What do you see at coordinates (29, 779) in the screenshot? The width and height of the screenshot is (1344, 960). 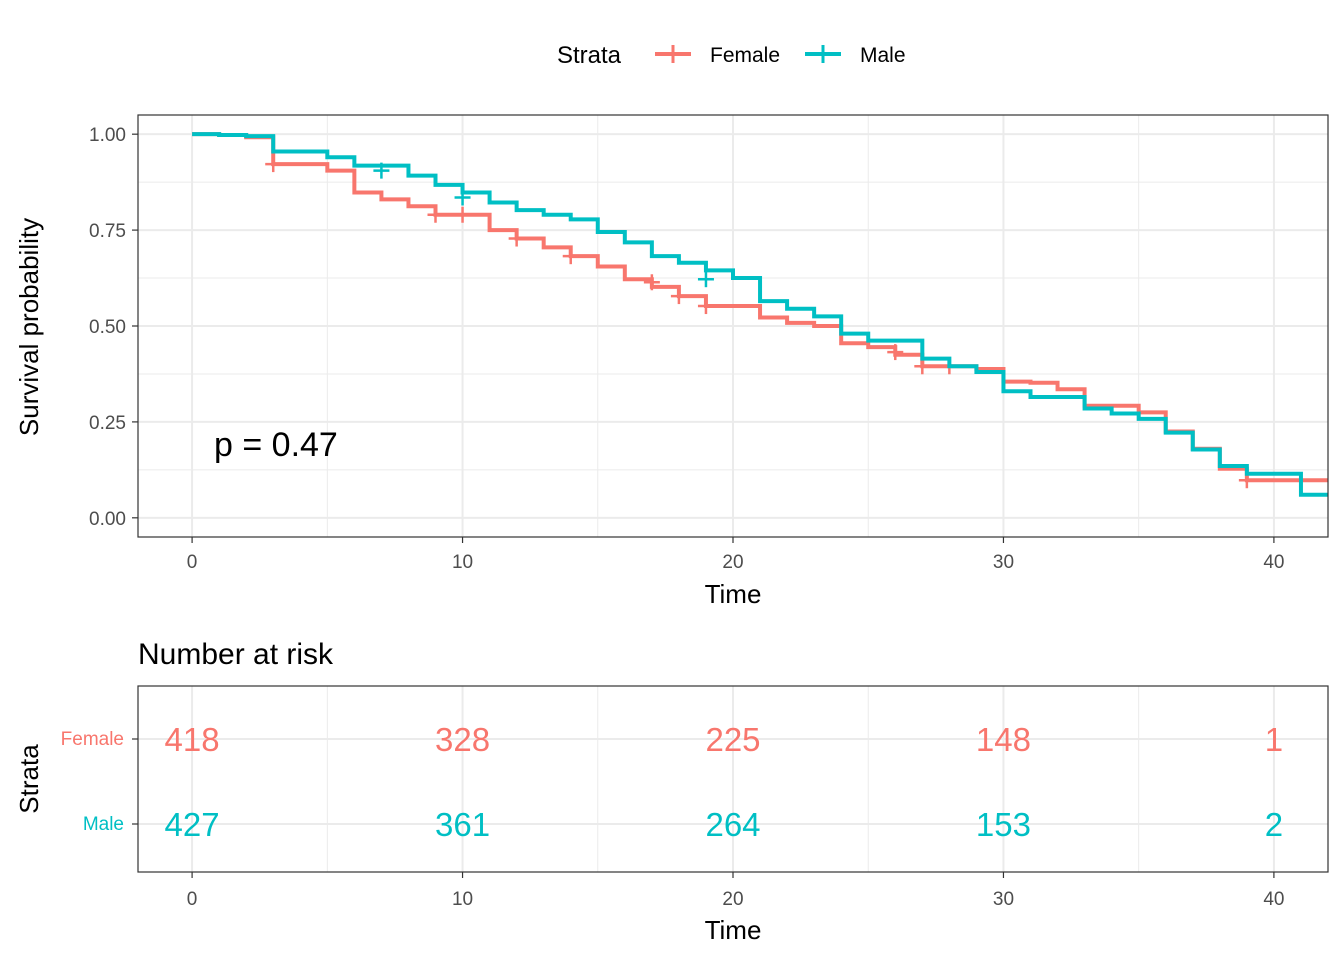 I see `risk-table-y-axis-label: Strata` at bounding box center [29, 779].